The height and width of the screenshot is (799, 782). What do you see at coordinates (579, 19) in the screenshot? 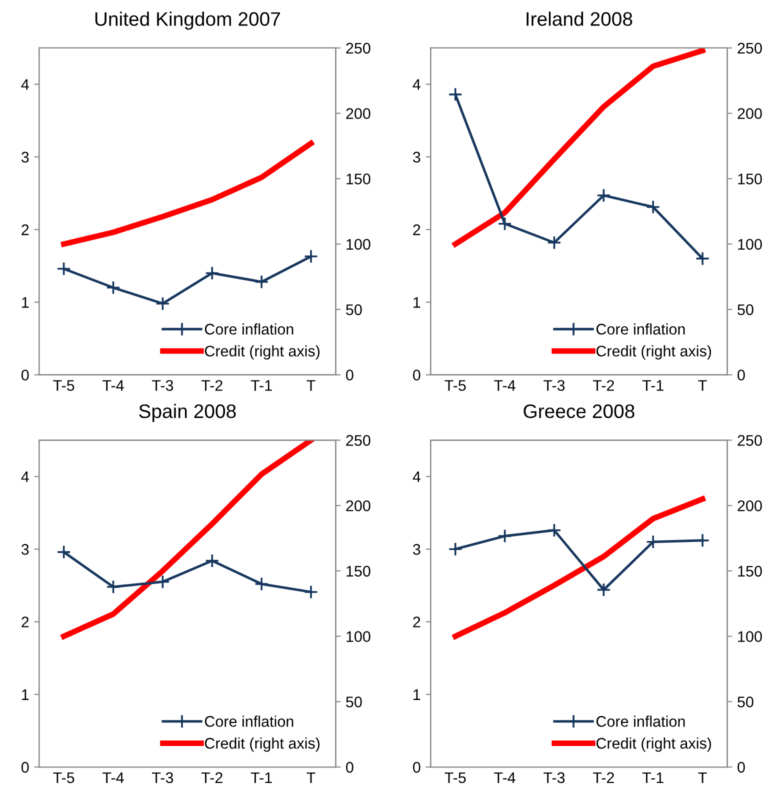
I see `chart-title: Ireland 2008` at bounding box center [579, 19].